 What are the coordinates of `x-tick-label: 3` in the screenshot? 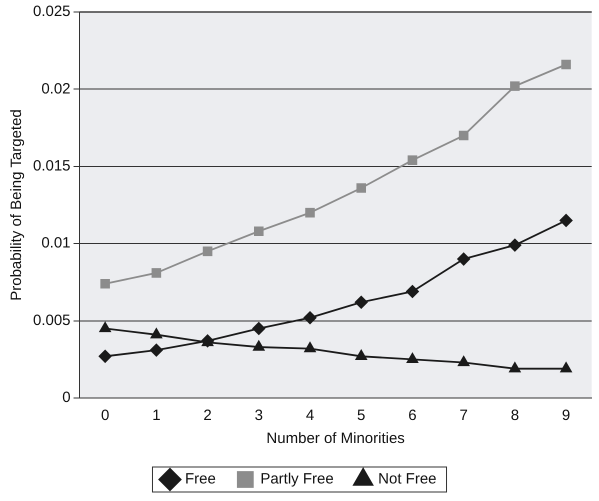 It's located at (258, 415).